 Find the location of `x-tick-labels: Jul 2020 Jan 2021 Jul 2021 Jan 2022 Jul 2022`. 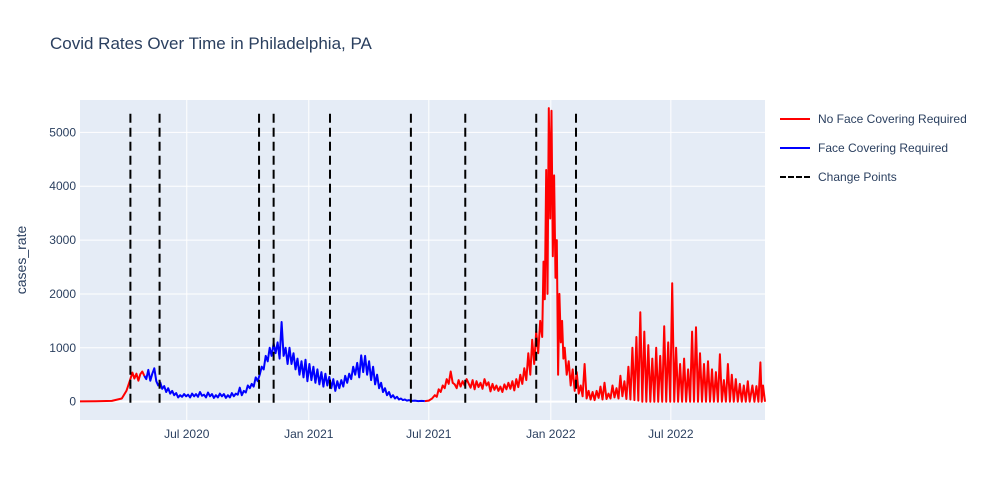

x-tick-labels: Jul 2020 Jan 2021 Jul 2021 Jan 2022 Jul 2022 is located at coordinates (429, 434).